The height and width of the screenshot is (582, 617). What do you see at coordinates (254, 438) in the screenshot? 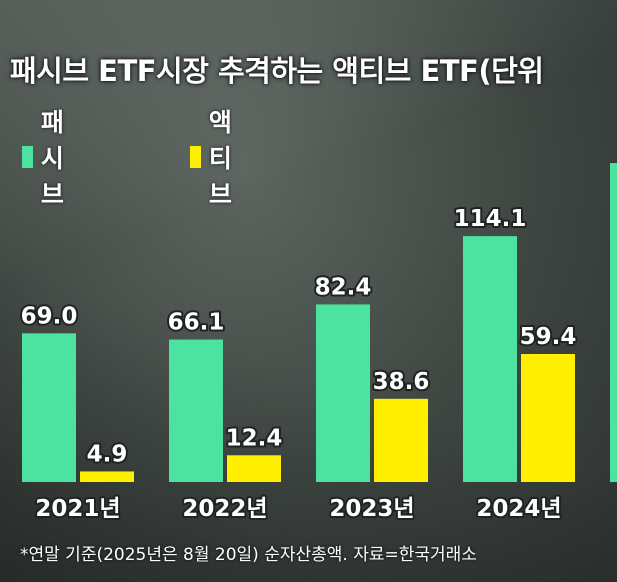
I see `value-label-active-1: 12.4` at bounding box center [254, 438].